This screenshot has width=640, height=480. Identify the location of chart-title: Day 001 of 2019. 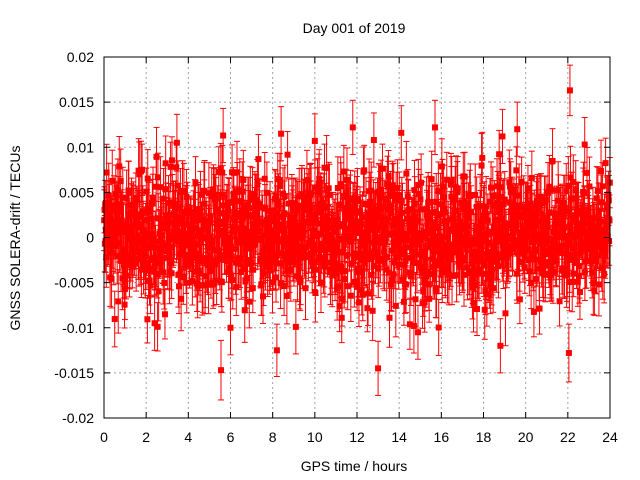
(354, 28).